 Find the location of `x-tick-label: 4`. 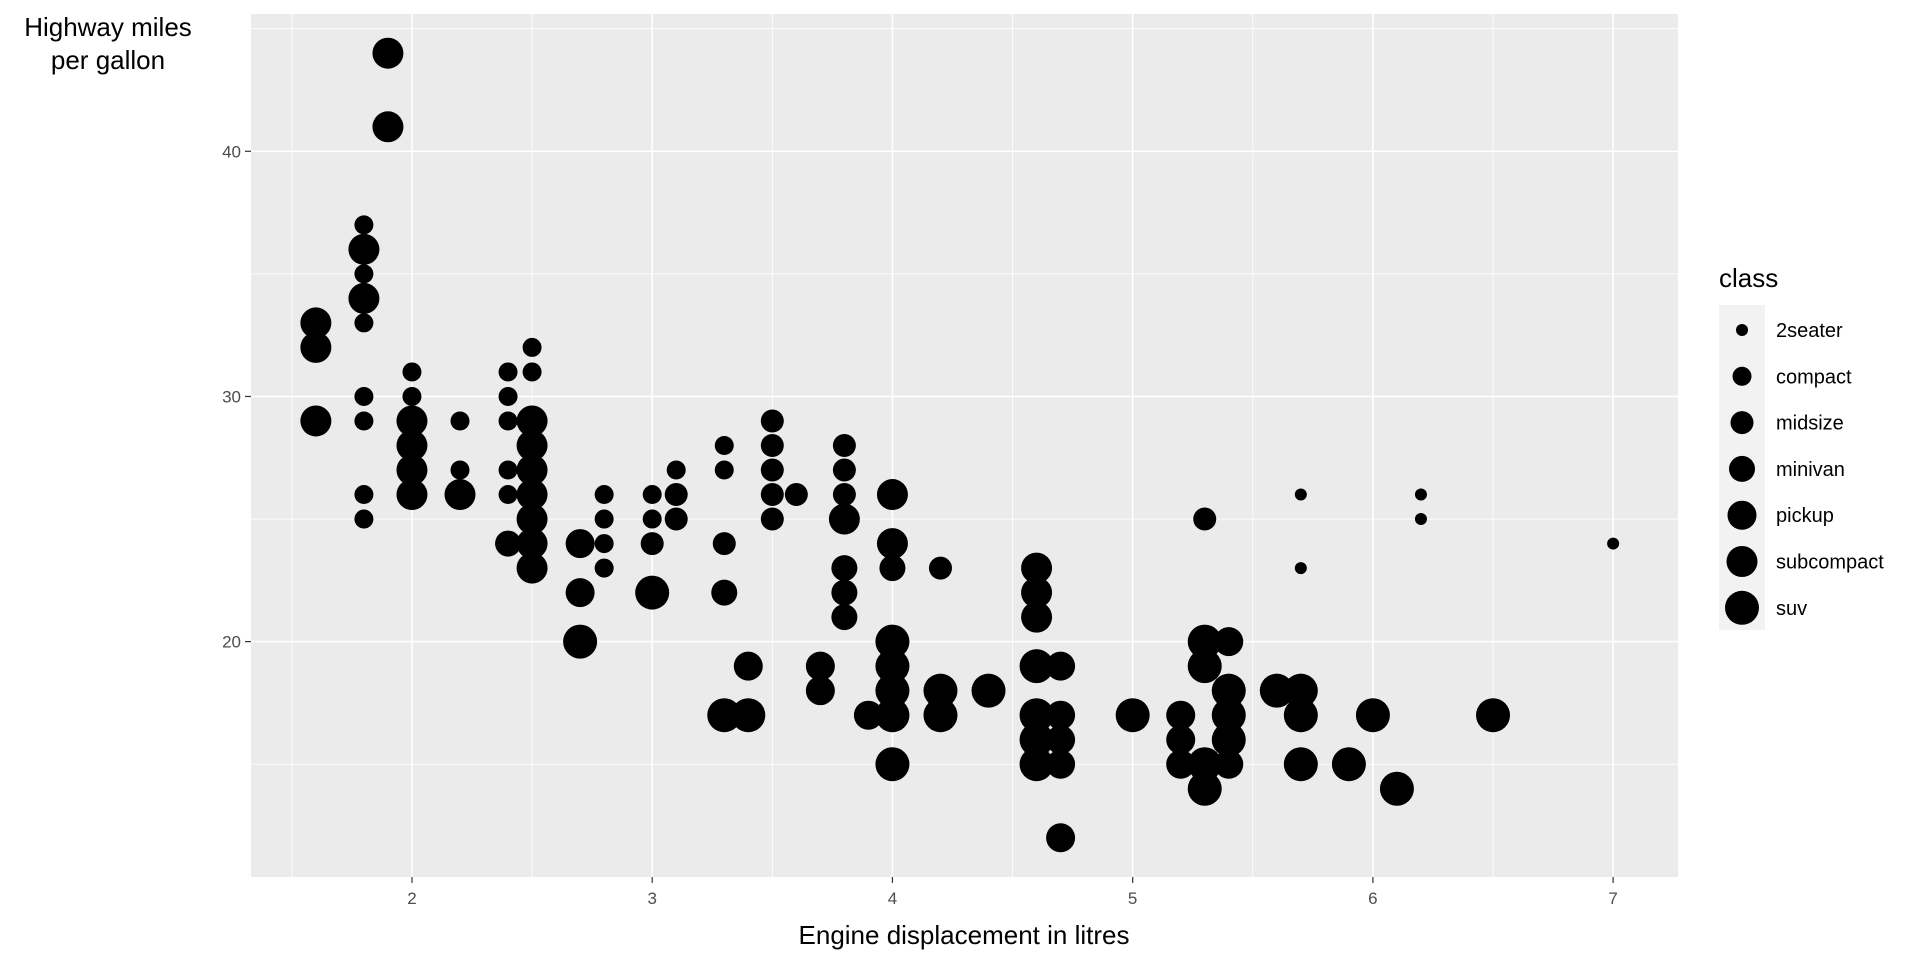

x-tick-label: 4 is located at coordinates (892, 898).